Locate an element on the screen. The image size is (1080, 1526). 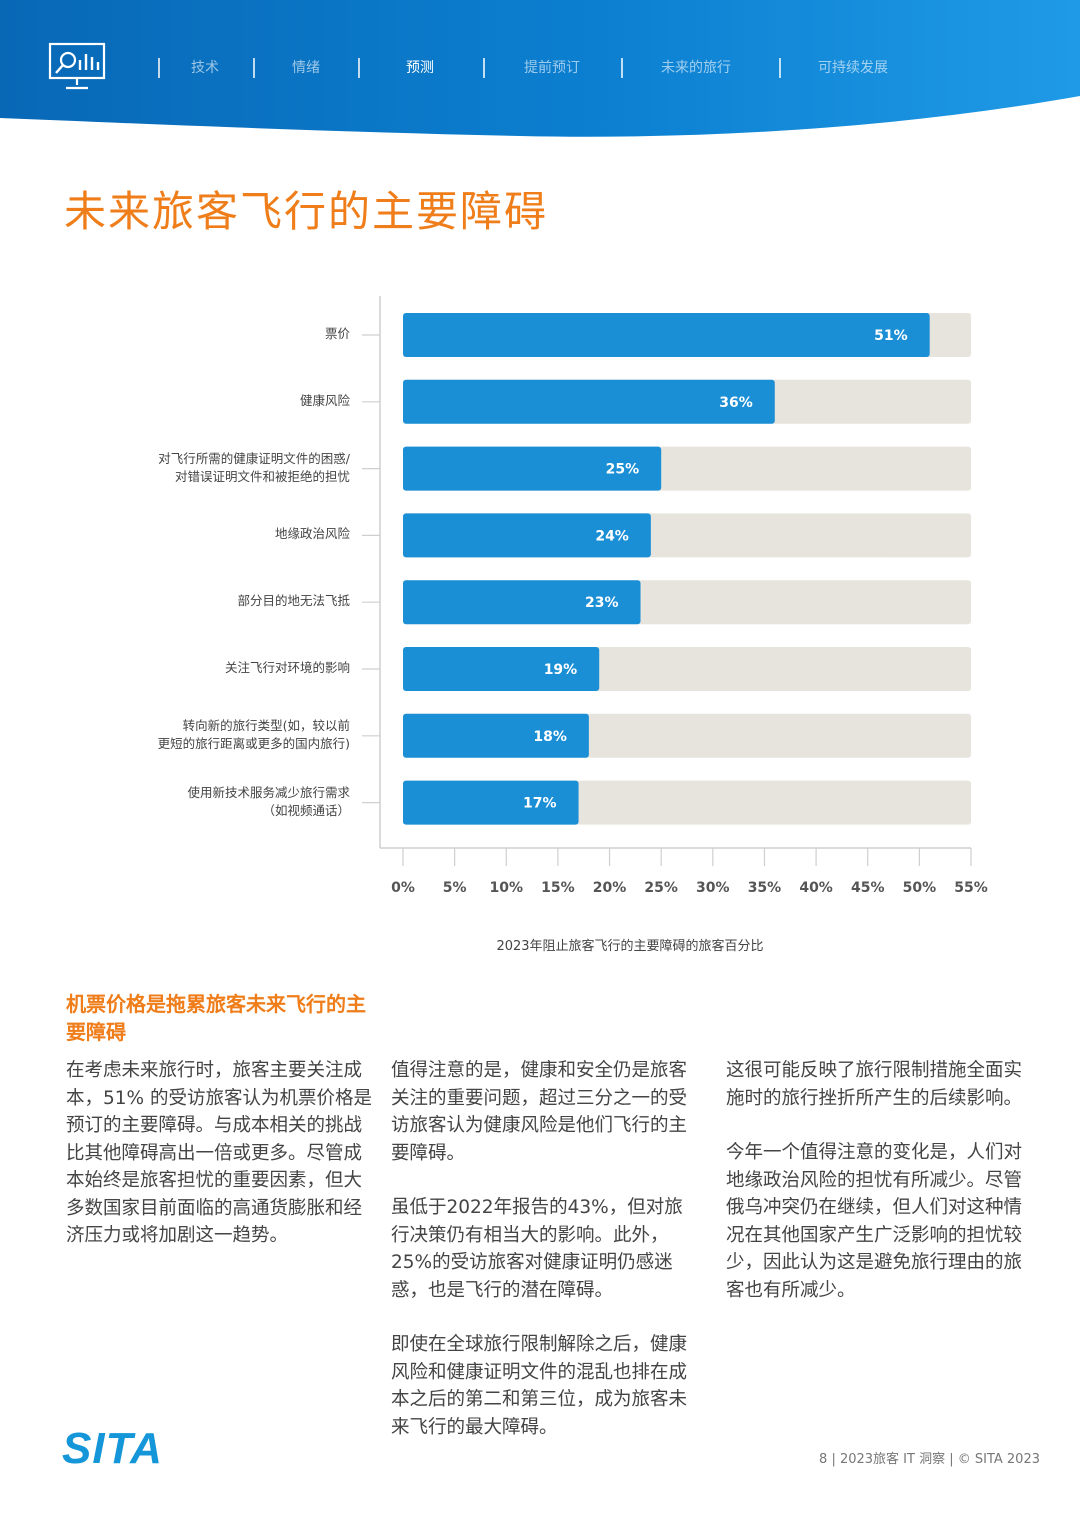
category-label: 对飞行所需的健康证明文件的困惑/对错误证明文件和被拒绝的担忧 is located at coordinates (220, 468).